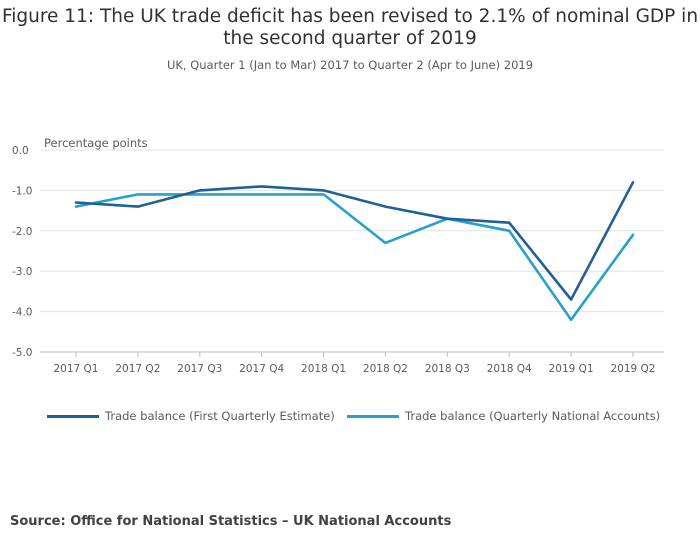 This screenshot has width=700, height=549. Describe the element at coordinates (137, 369) in the screenshot. I see `x-tick-label: 2017 Q2` at that location.